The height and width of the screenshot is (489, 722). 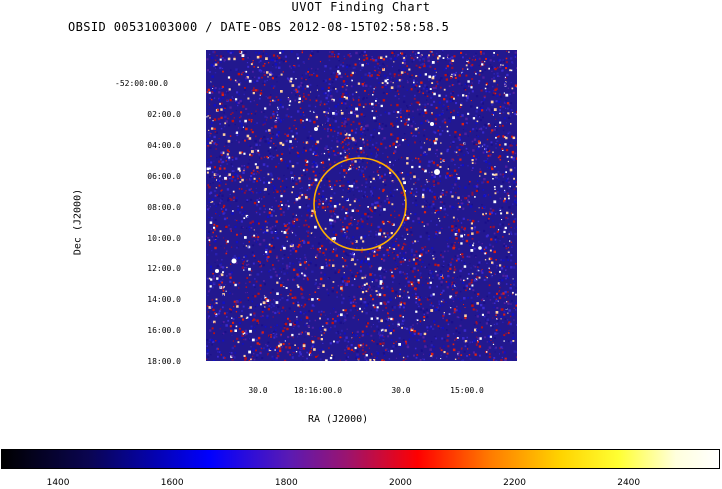 I want to click on y-tick-label: 10:00.0, so click(x=164, y=238).